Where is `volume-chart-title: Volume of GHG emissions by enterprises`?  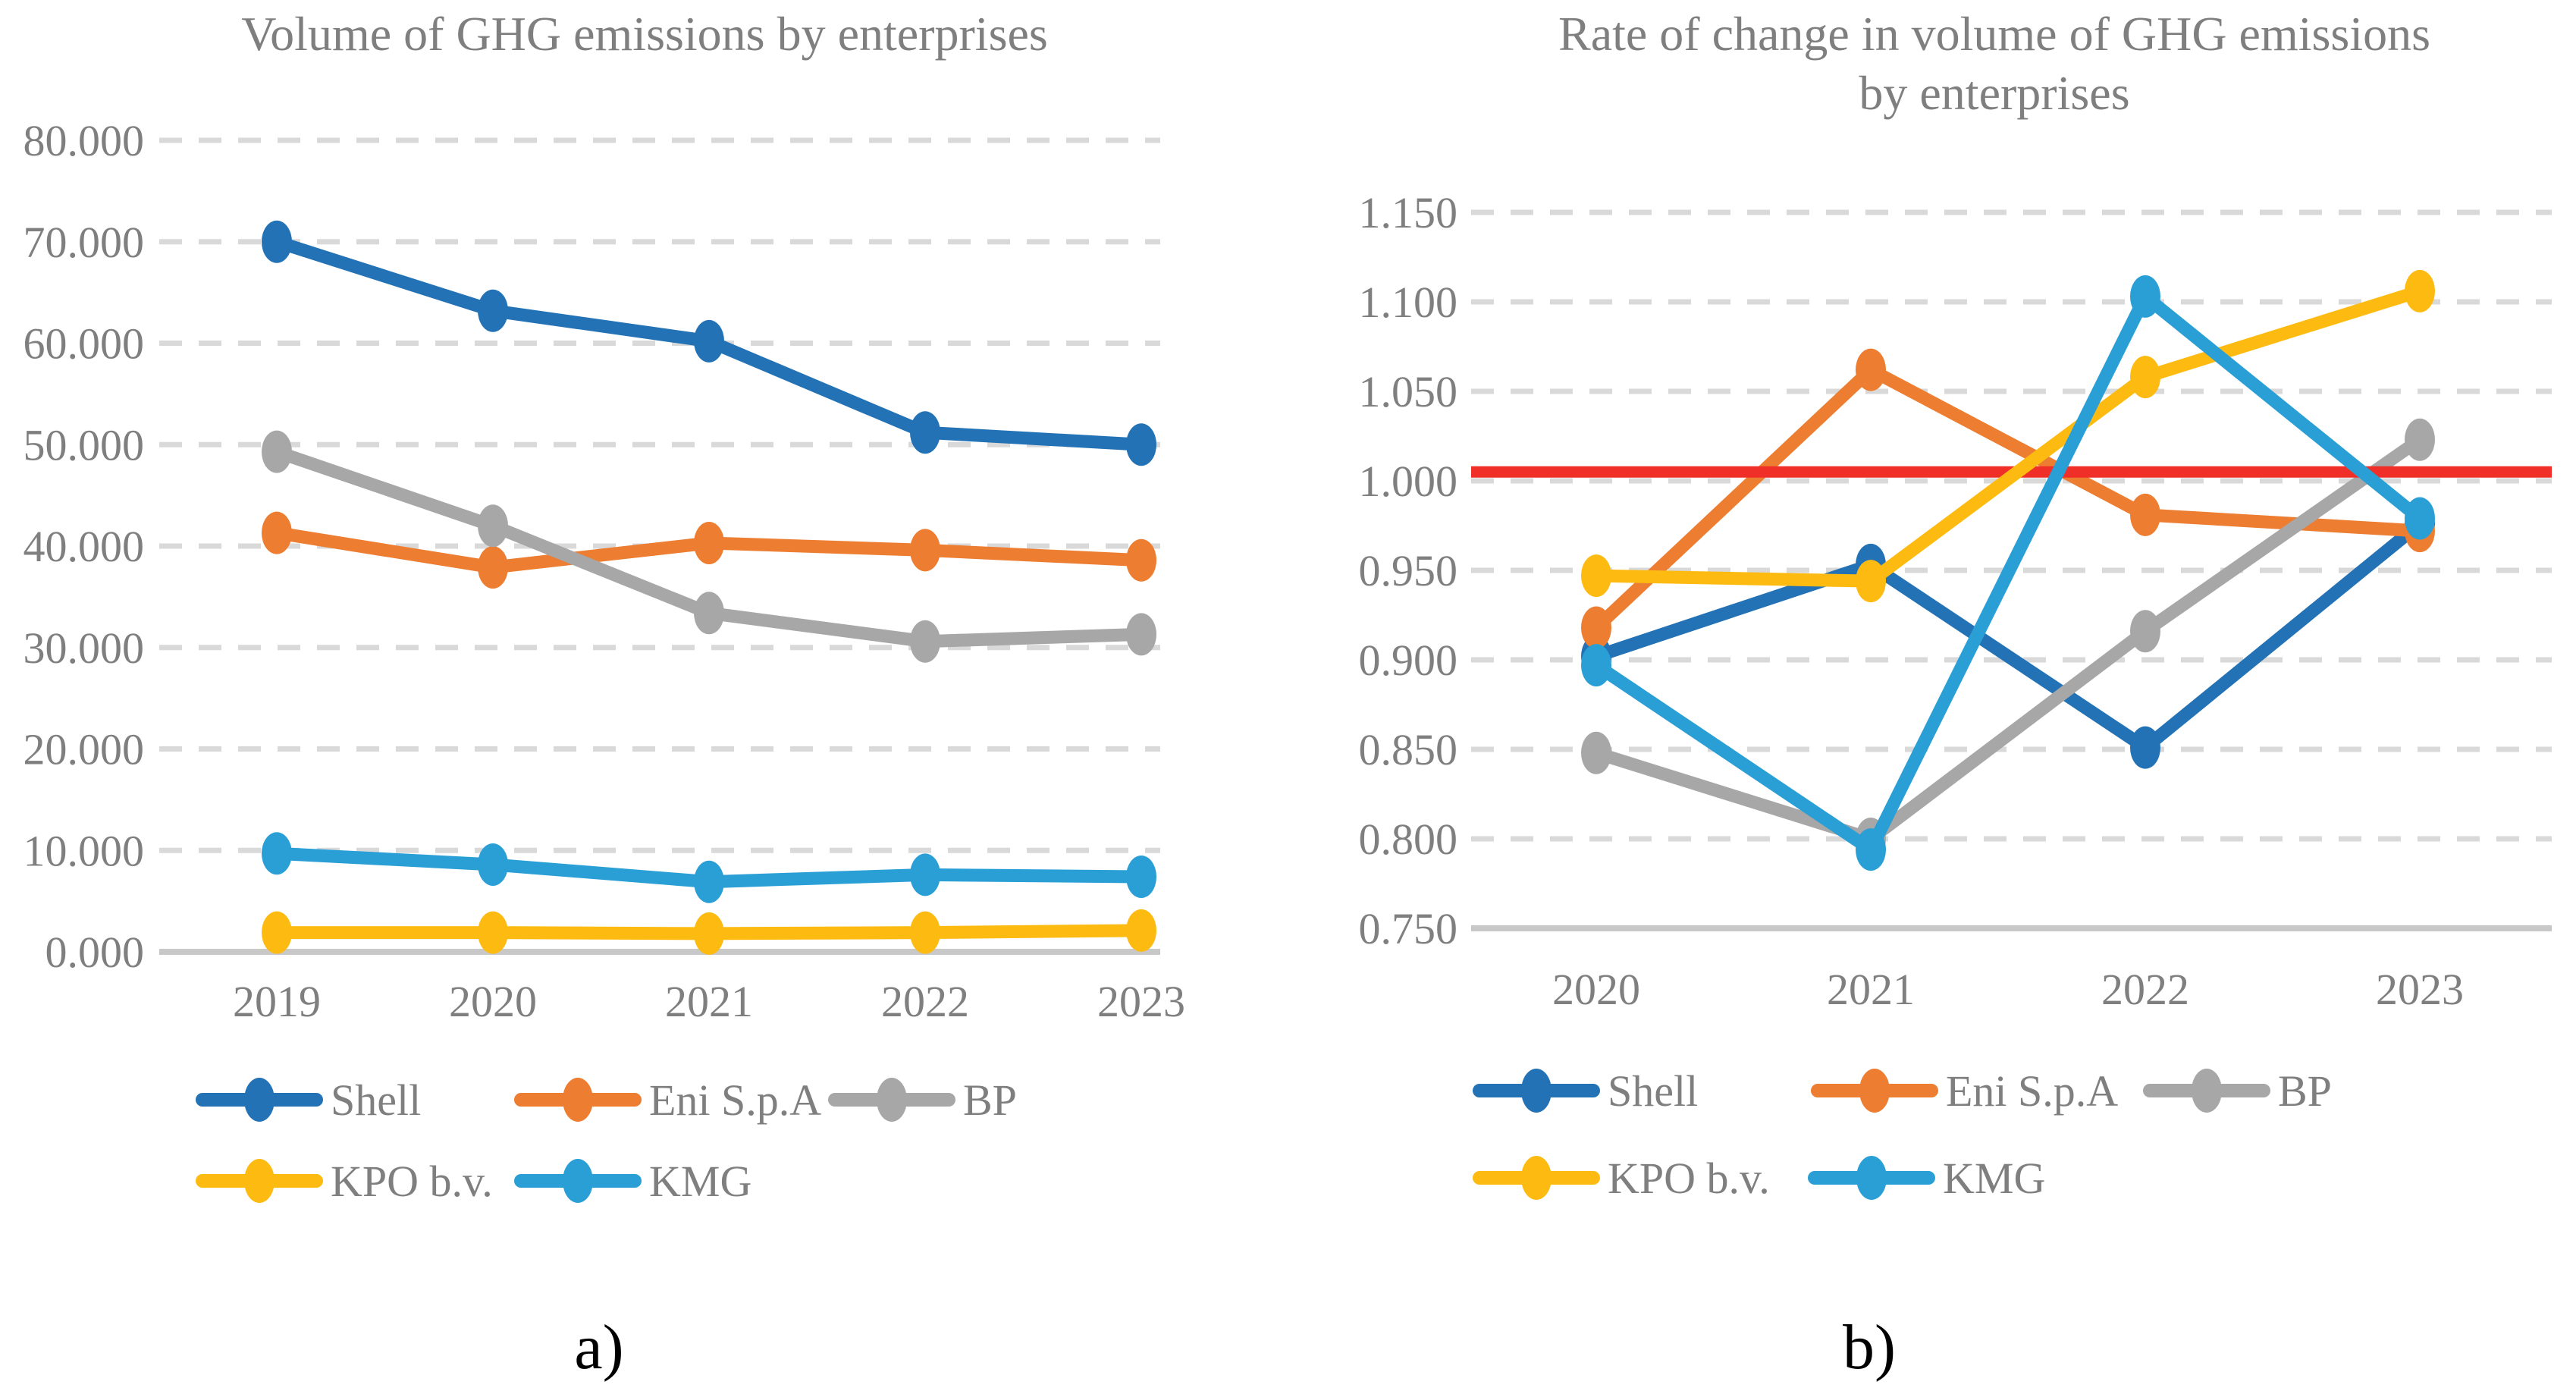
volume-chart-title: Volume of GHG emissions by enterprises is located at coordinates (644, 34).